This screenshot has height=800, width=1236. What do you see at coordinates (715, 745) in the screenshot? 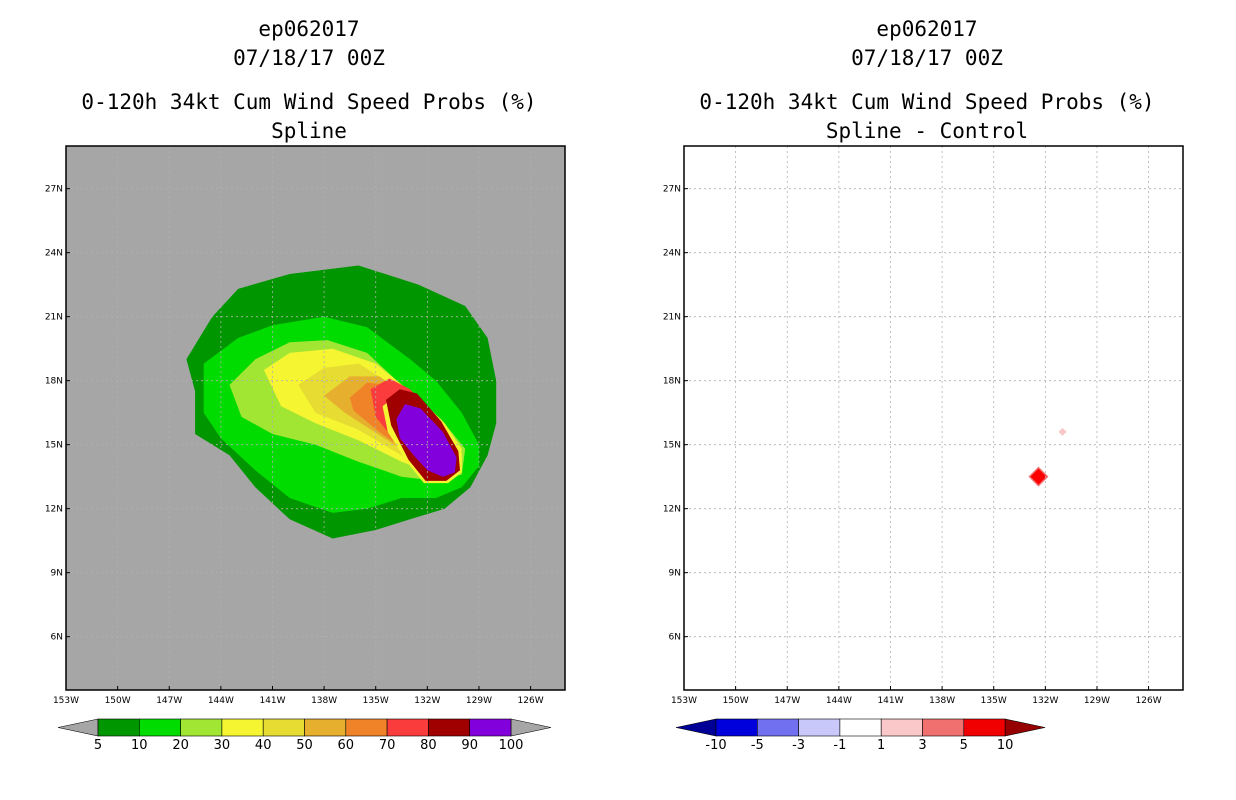
I see `colorbar-label: -10` at bounding box center [715, 745].